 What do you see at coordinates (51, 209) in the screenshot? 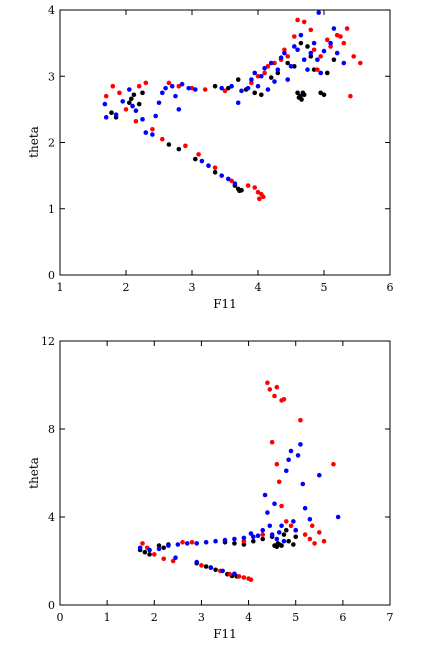
I see `y-tick-label: 1` at bounding box center [51, 209].